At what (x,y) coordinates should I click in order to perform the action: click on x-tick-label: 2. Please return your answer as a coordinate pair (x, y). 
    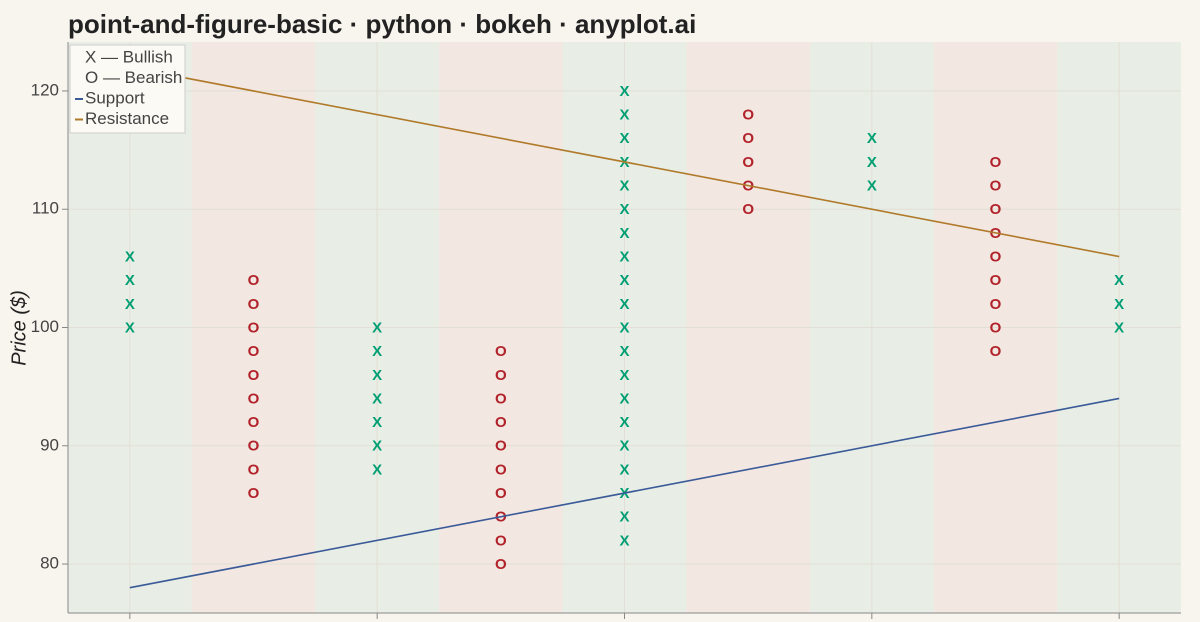
    Looking at the image, I should click on (376, 621).